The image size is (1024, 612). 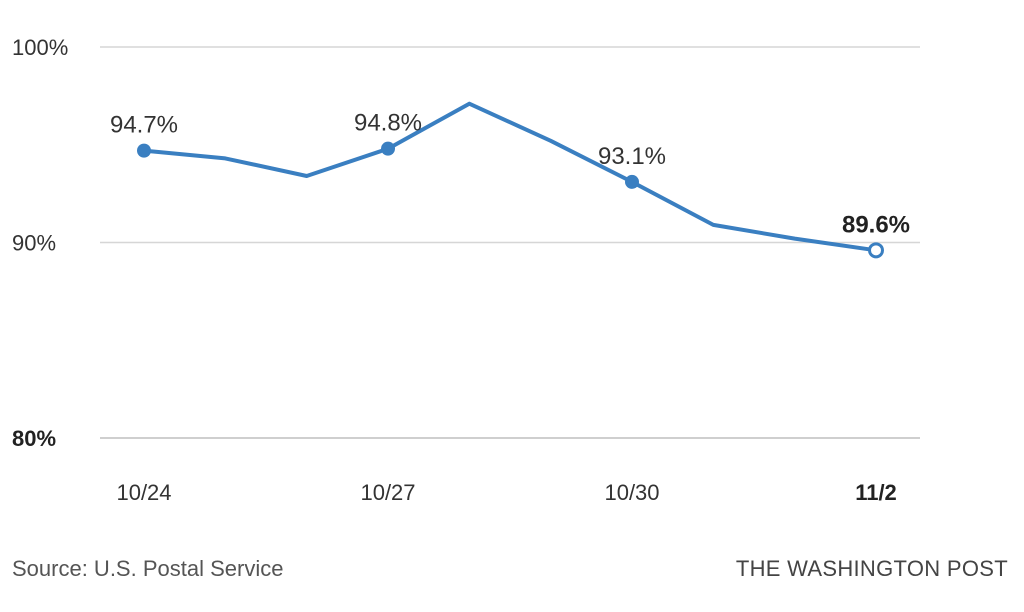 I want to click on publisher-credit: THE WASHINGTON POST, so click(x=871, y=568).